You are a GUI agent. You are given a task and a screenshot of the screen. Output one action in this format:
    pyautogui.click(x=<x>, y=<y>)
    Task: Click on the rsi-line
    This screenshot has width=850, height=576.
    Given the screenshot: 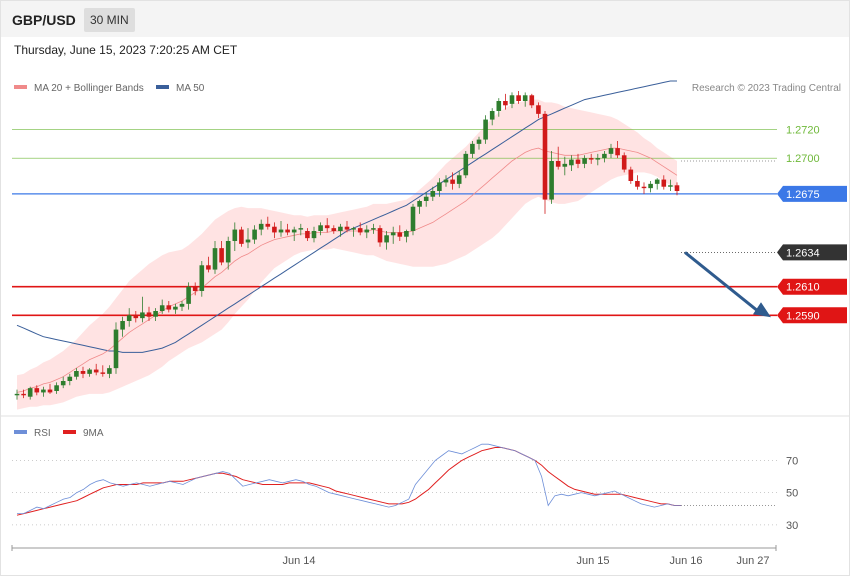 What is the action you would take?
    pyautogui.click(x=349, y=478)
    